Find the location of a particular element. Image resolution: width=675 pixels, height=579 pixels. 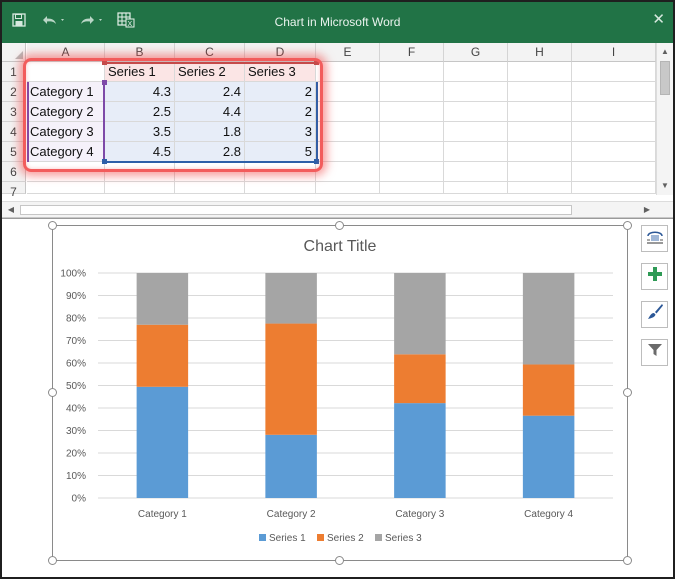

cell-d7 is located at coordinates (280, 188).